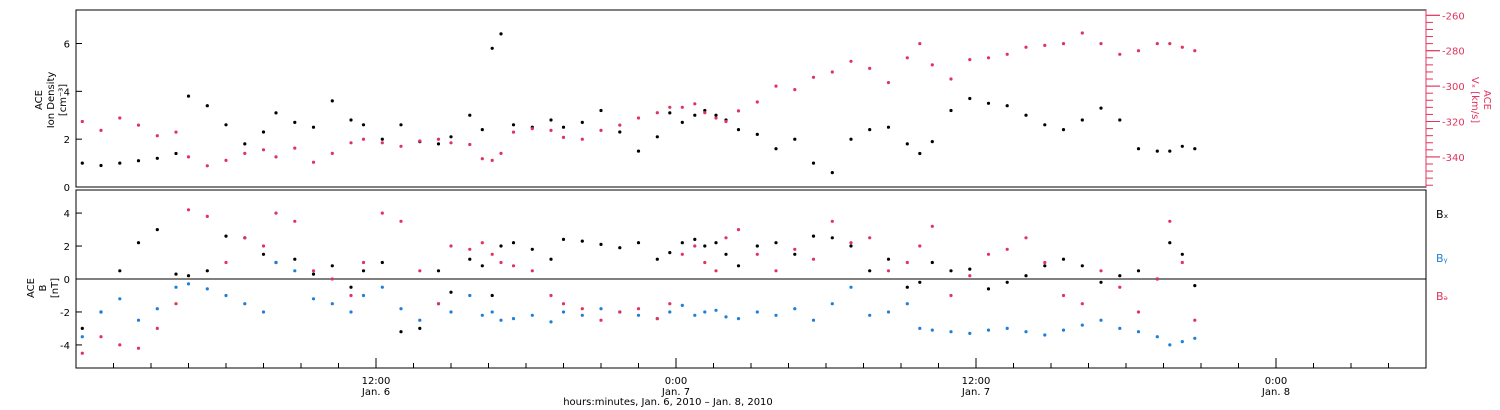  What do you see at coordinates (67, 188) in the screenshot?
I see `top-ytick-label: 0` at bounding box center [67, 188].